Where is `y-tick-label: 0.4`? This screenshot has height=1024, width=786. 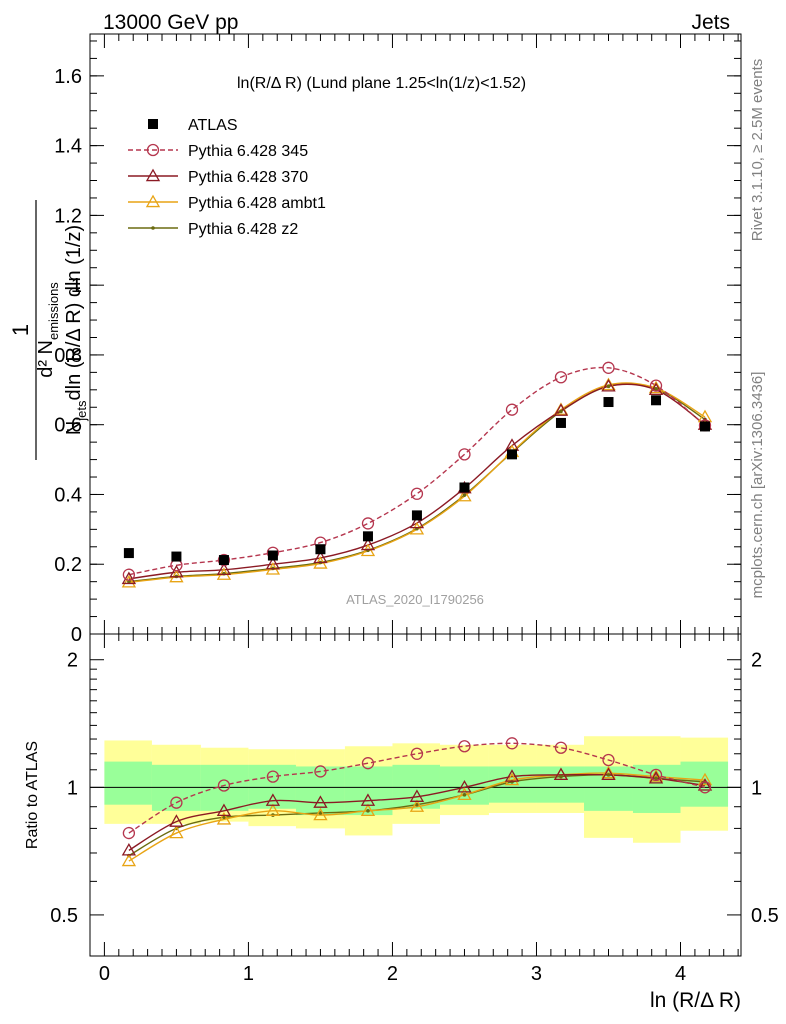 y-tick-label: 0.4 is located at coordinates (68, 495).